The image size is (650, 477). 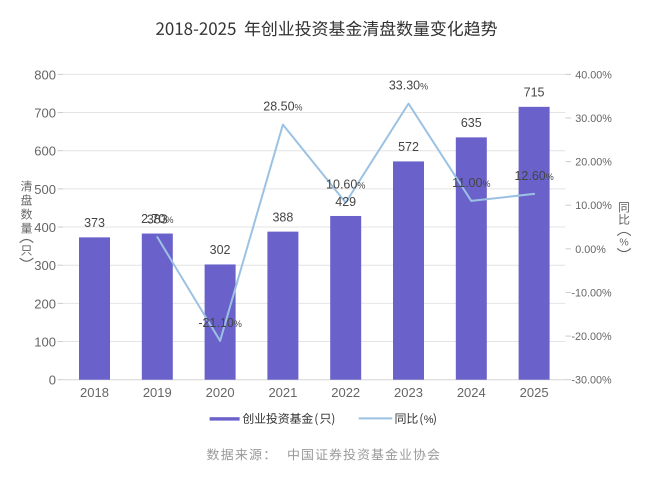 What do you see at coordinates (590, 250) in the screenshot?
I see `svg-text: 0.00%` at bounding box center [590, 250].